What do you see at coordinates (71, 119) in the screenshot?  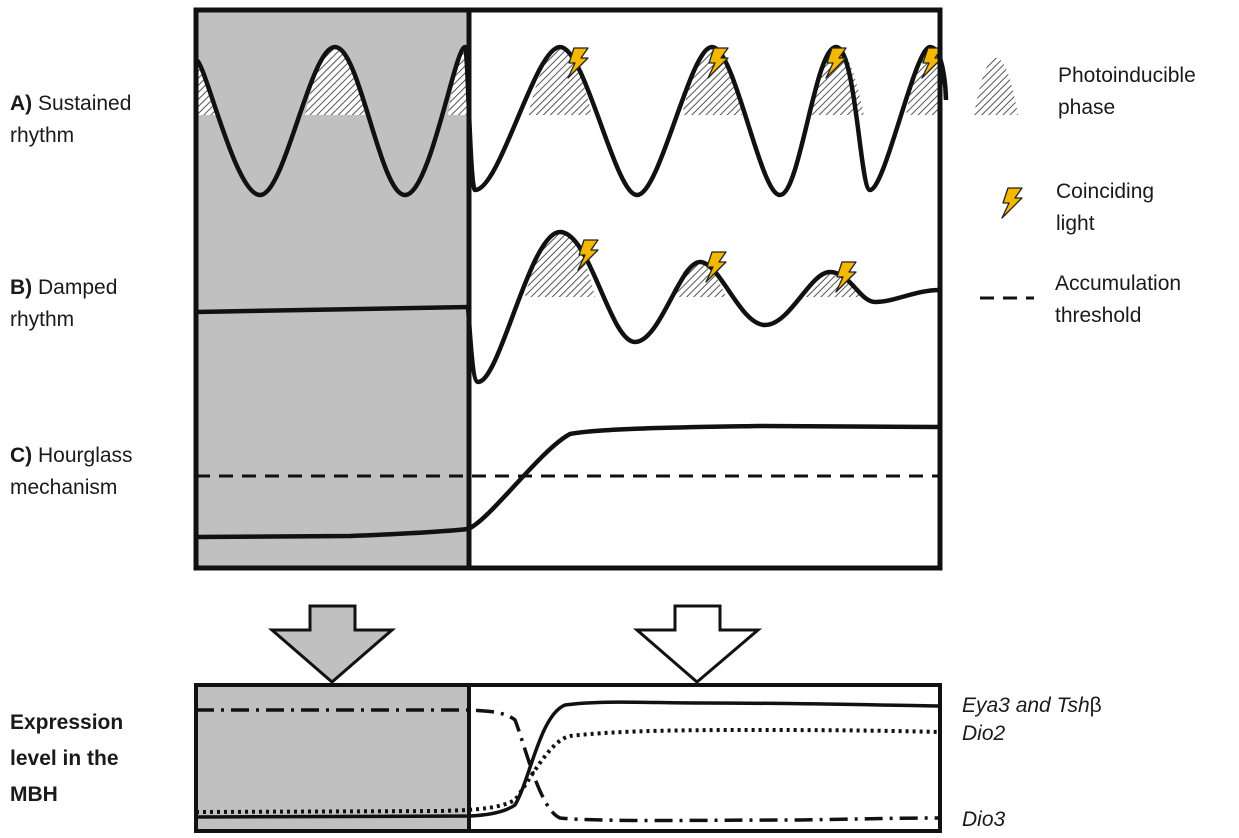 I see `row-a-label: A) Sustained rhythm` at bounding box center [71, 119].